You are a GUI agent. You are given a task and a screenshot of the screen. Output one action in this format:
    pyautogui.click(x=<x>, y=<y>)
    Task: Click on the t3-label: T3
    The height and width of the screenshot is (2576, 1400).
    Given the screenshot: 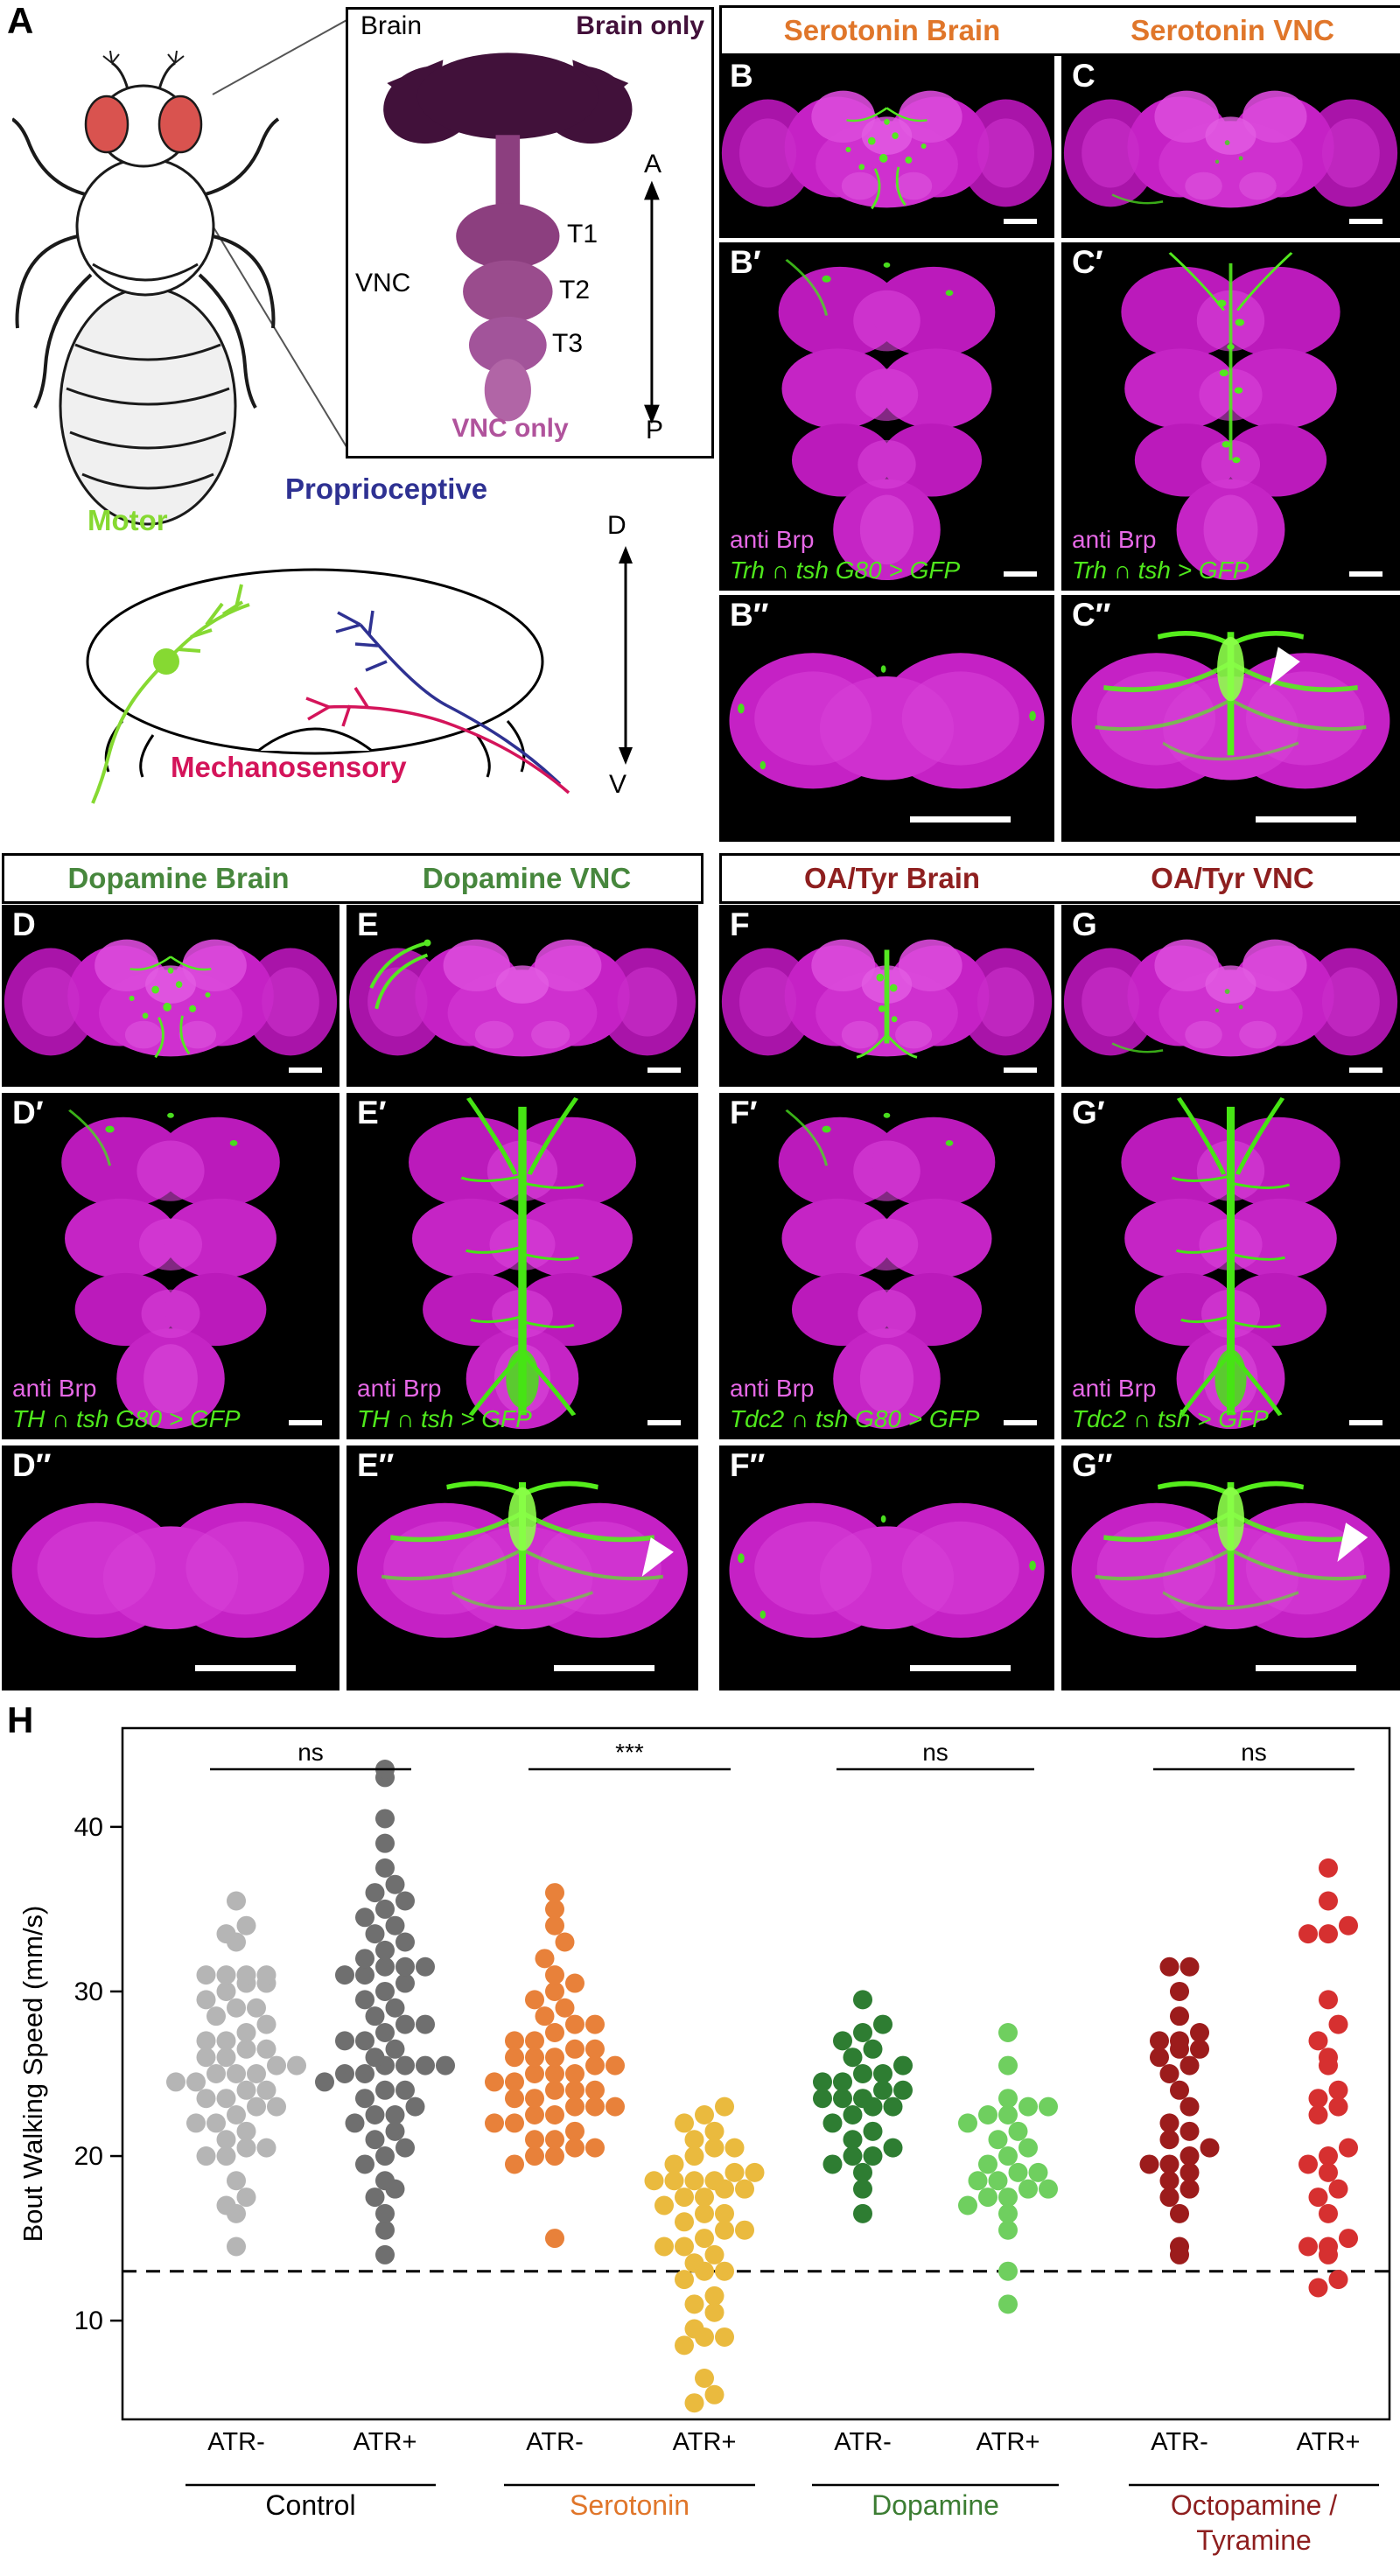 What is the action you would take?
    pyautogui.click(x=568, y=343)
    